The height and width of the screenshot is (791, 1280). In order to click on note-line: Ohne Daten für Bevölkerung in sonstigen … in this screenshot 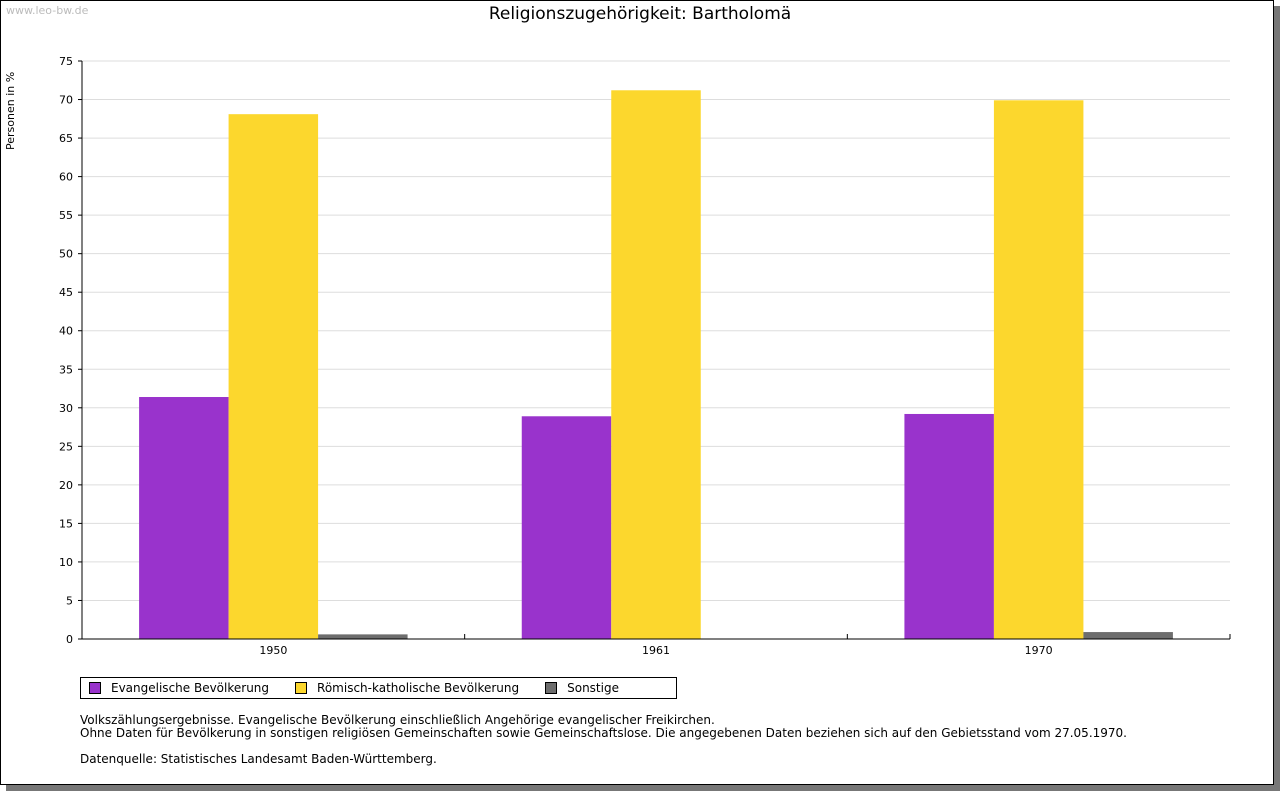, I will do `click(603, 733)`.